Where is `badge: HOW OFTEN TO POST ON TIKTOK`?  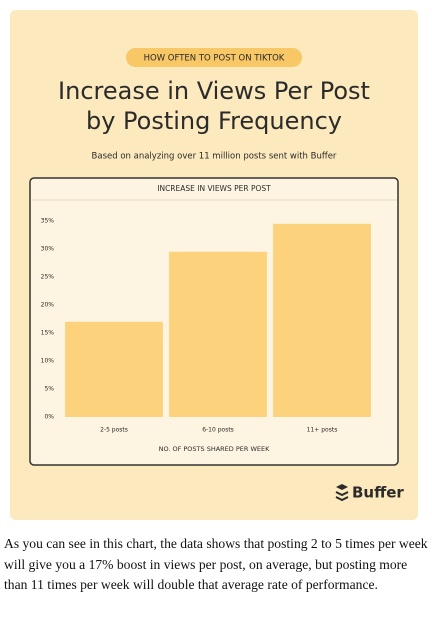
badge: HOW OFTEN TO POST ON TIKTOK is located at coordinates (214, 59).